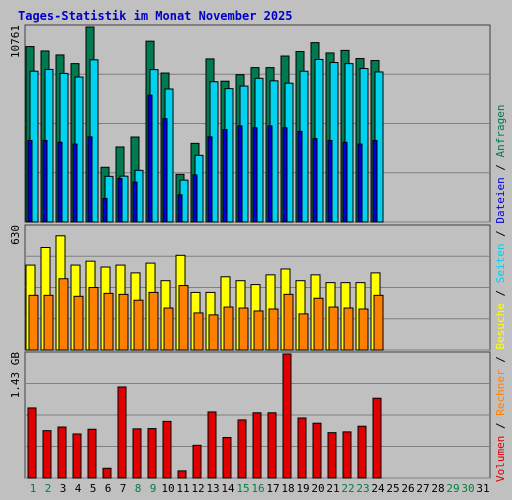  I want to click on legend-item: Seiten, so click(500, 264).